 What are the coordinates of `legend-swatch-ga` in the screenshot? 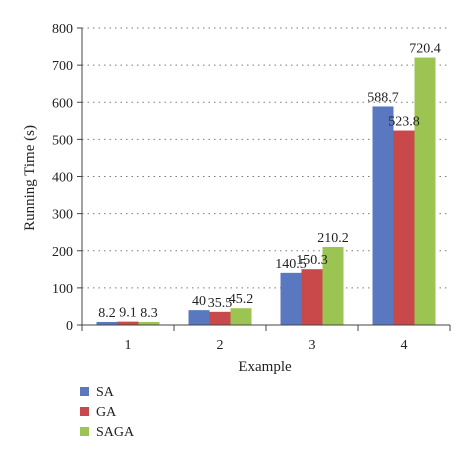 It's located at (84, 411).